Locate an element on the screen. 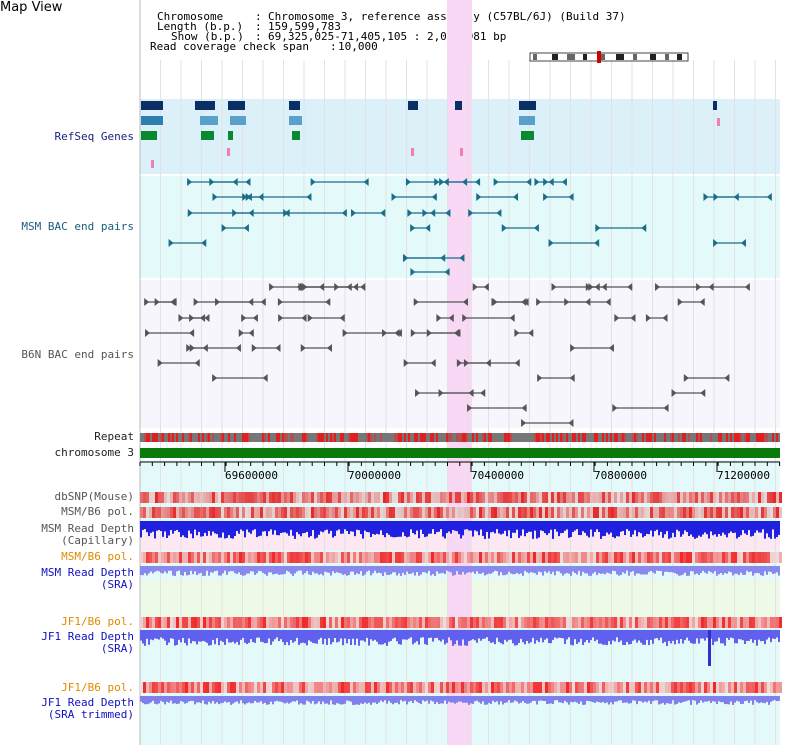 This screenshot has width=800, height=745. msm-bac-pair is located at coordinates (245, 197).